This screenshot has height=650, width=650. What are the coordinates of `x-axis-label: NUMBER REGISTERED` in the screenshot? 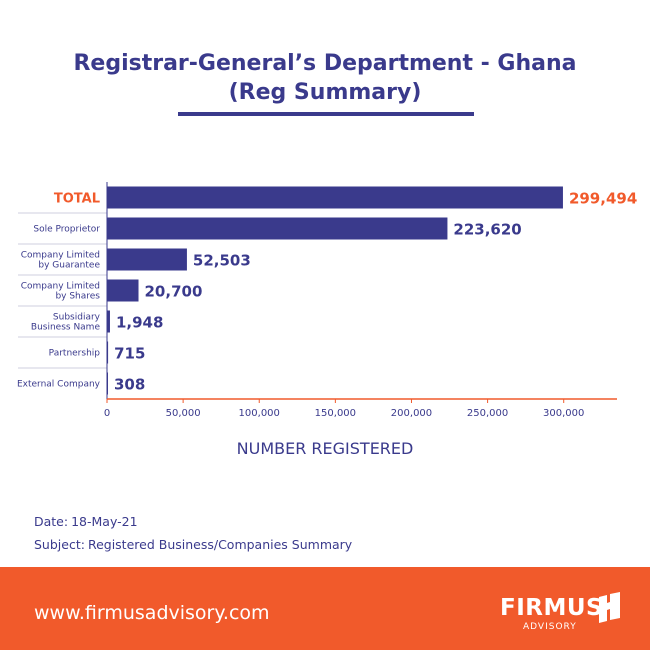 It's located at (325, 448).